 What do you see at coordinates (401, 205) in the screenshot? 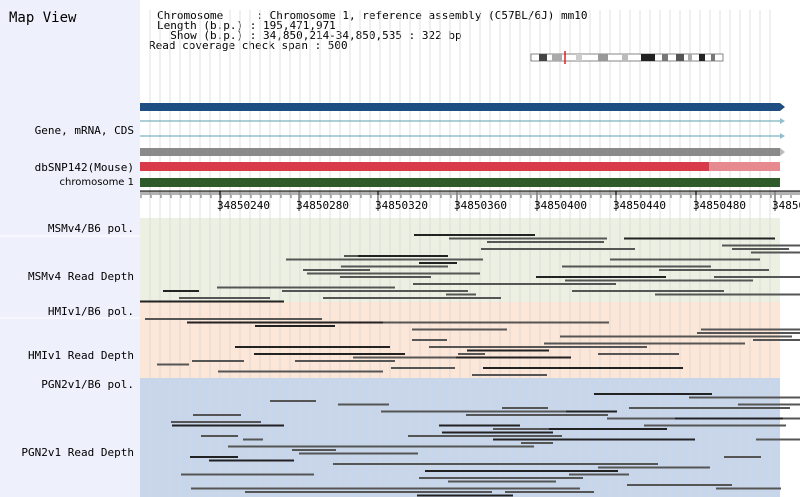
I see `ruler-label: 34850320` at bounding box center [401, 205].